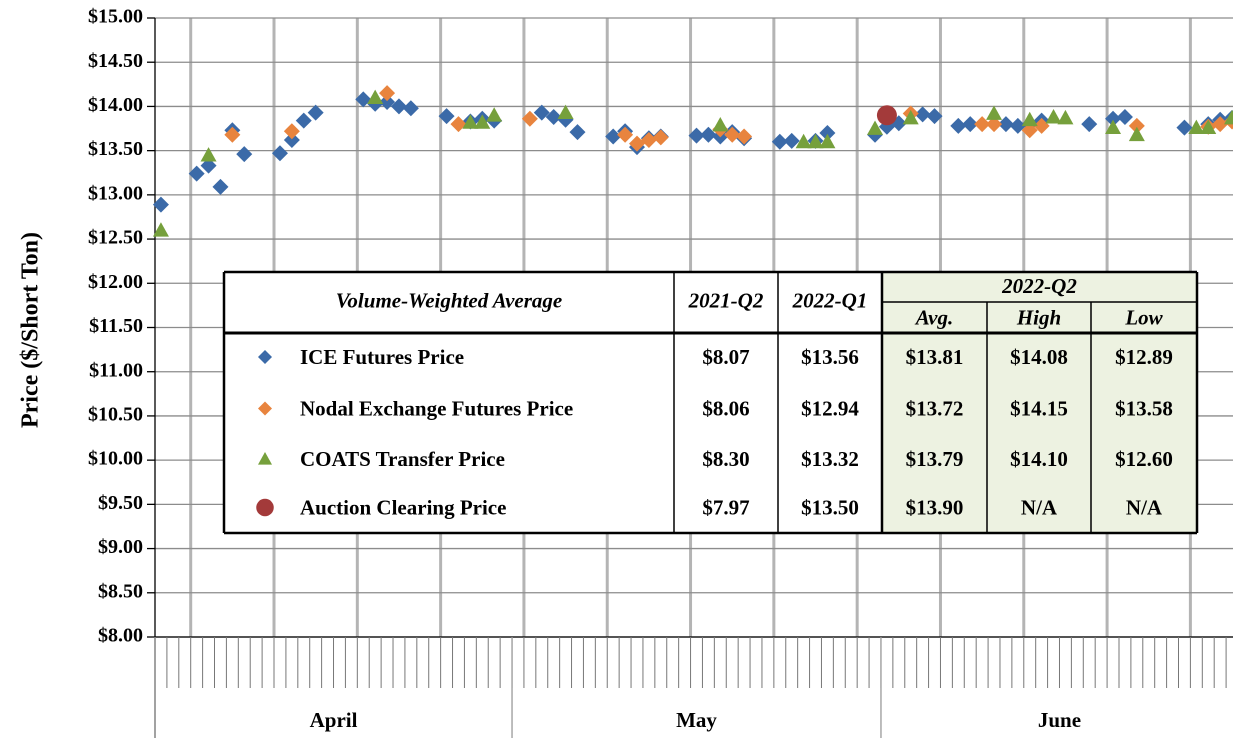 Image resolution: width=1233 pixels, height=738 pixels. What do you see at coordinates (830, 300) in the screenshot?
I see `column-header: 2022-Q1` at bounding box center [830, 300].